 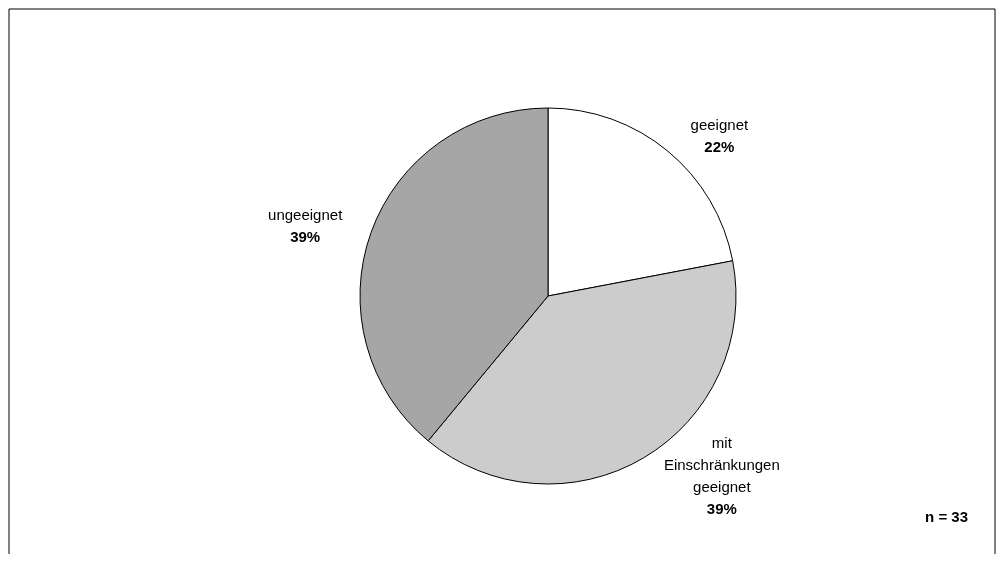 I want to click on slice-label: geeignet, so click(x=719, y=125).